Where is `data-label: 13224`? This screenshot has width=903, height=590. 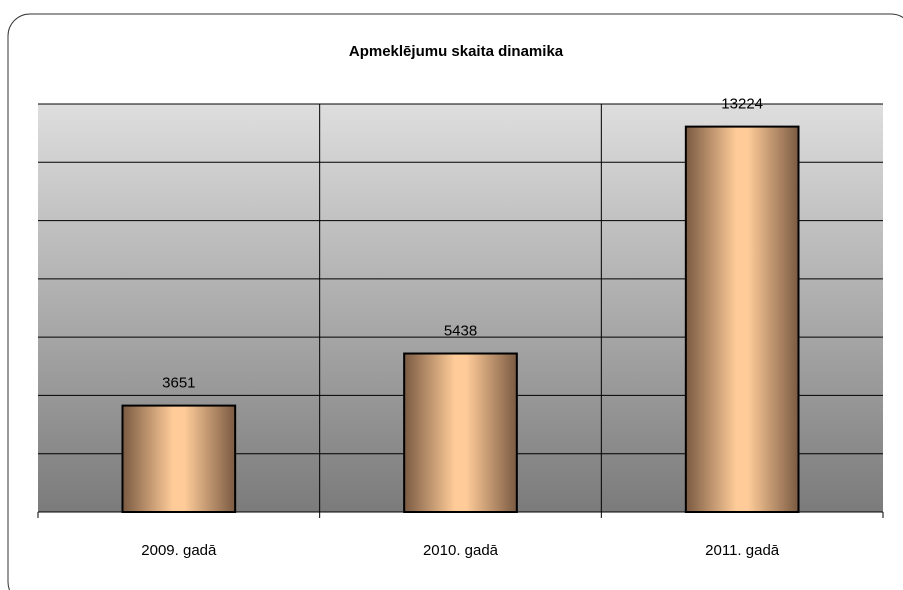 data-label: 13224 is located at coordinates (742, 104).